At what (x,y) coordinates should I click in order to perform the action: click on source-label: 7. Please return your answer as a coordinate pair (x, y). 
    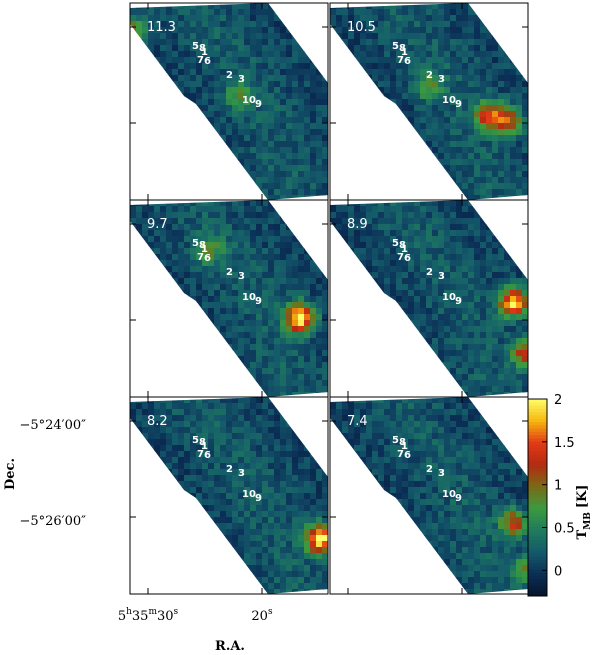
    Looking at the image, I should click on (400, 60).